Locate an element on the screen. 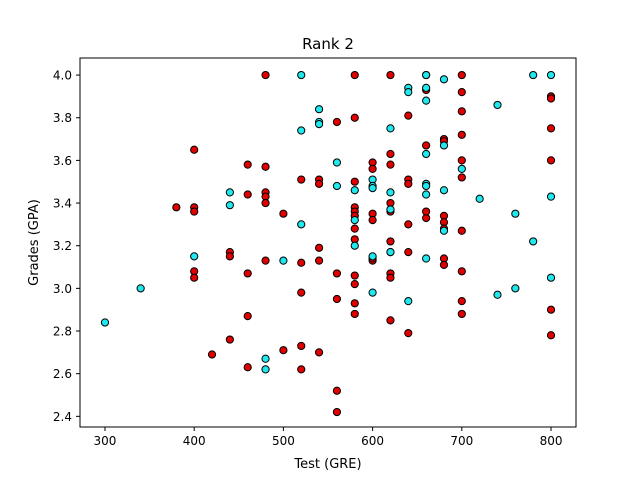  x-axis: 300 400 500 600 700 800 is located at coordinates (328, 437).